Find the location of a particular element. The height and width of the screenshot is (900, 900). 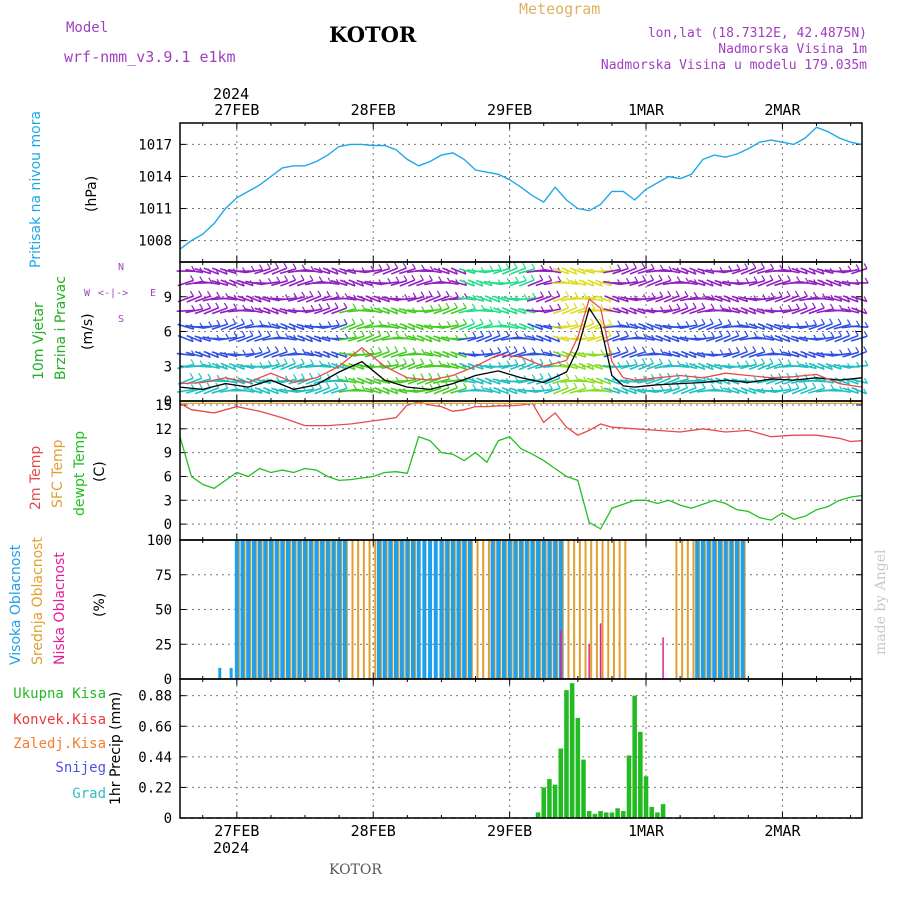

y-tick-label: 75 is located at coordinates (163, 576).